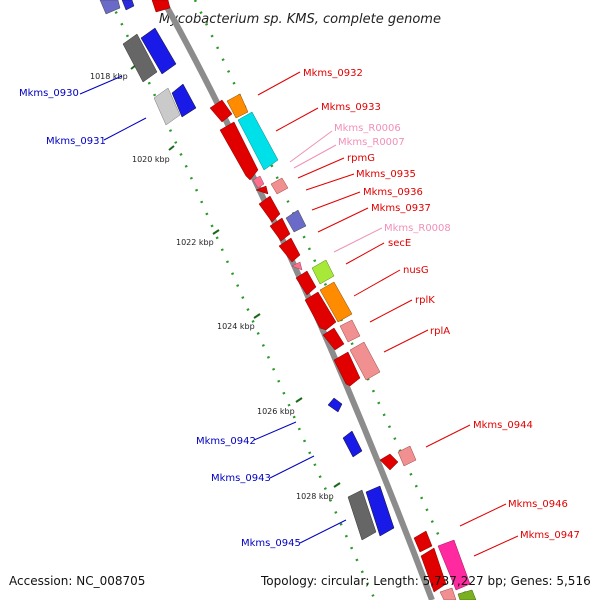 This screenshot has width=600, height=600. What do you see at coordinates (109, 76) in the screenshot?
I see `tick-label: 1018 kbp` at bounding box center [109, 76].